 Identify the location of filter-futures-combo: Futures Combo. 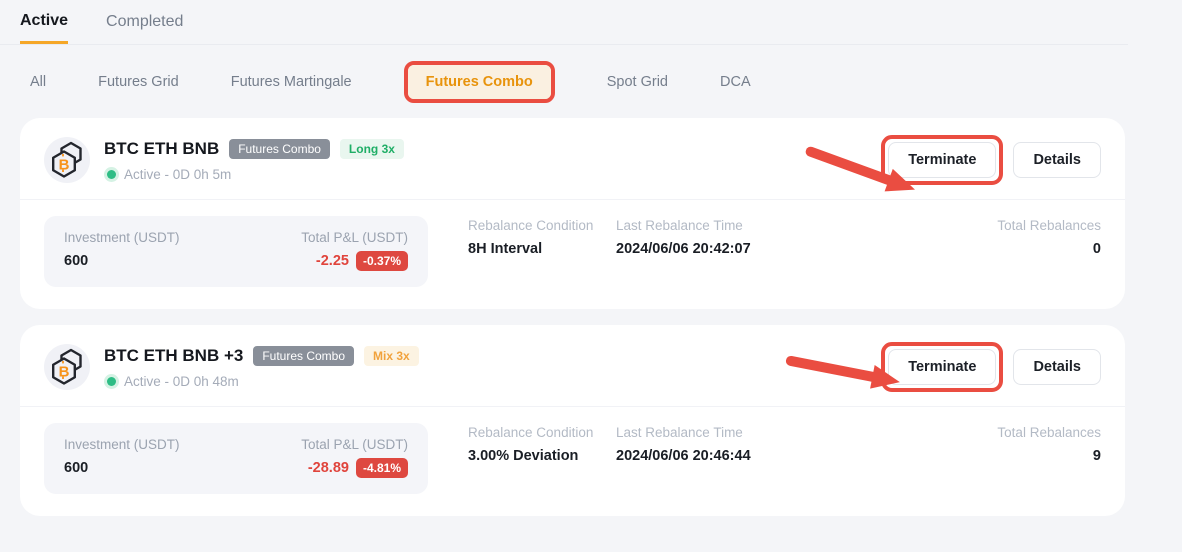
(479, 81).